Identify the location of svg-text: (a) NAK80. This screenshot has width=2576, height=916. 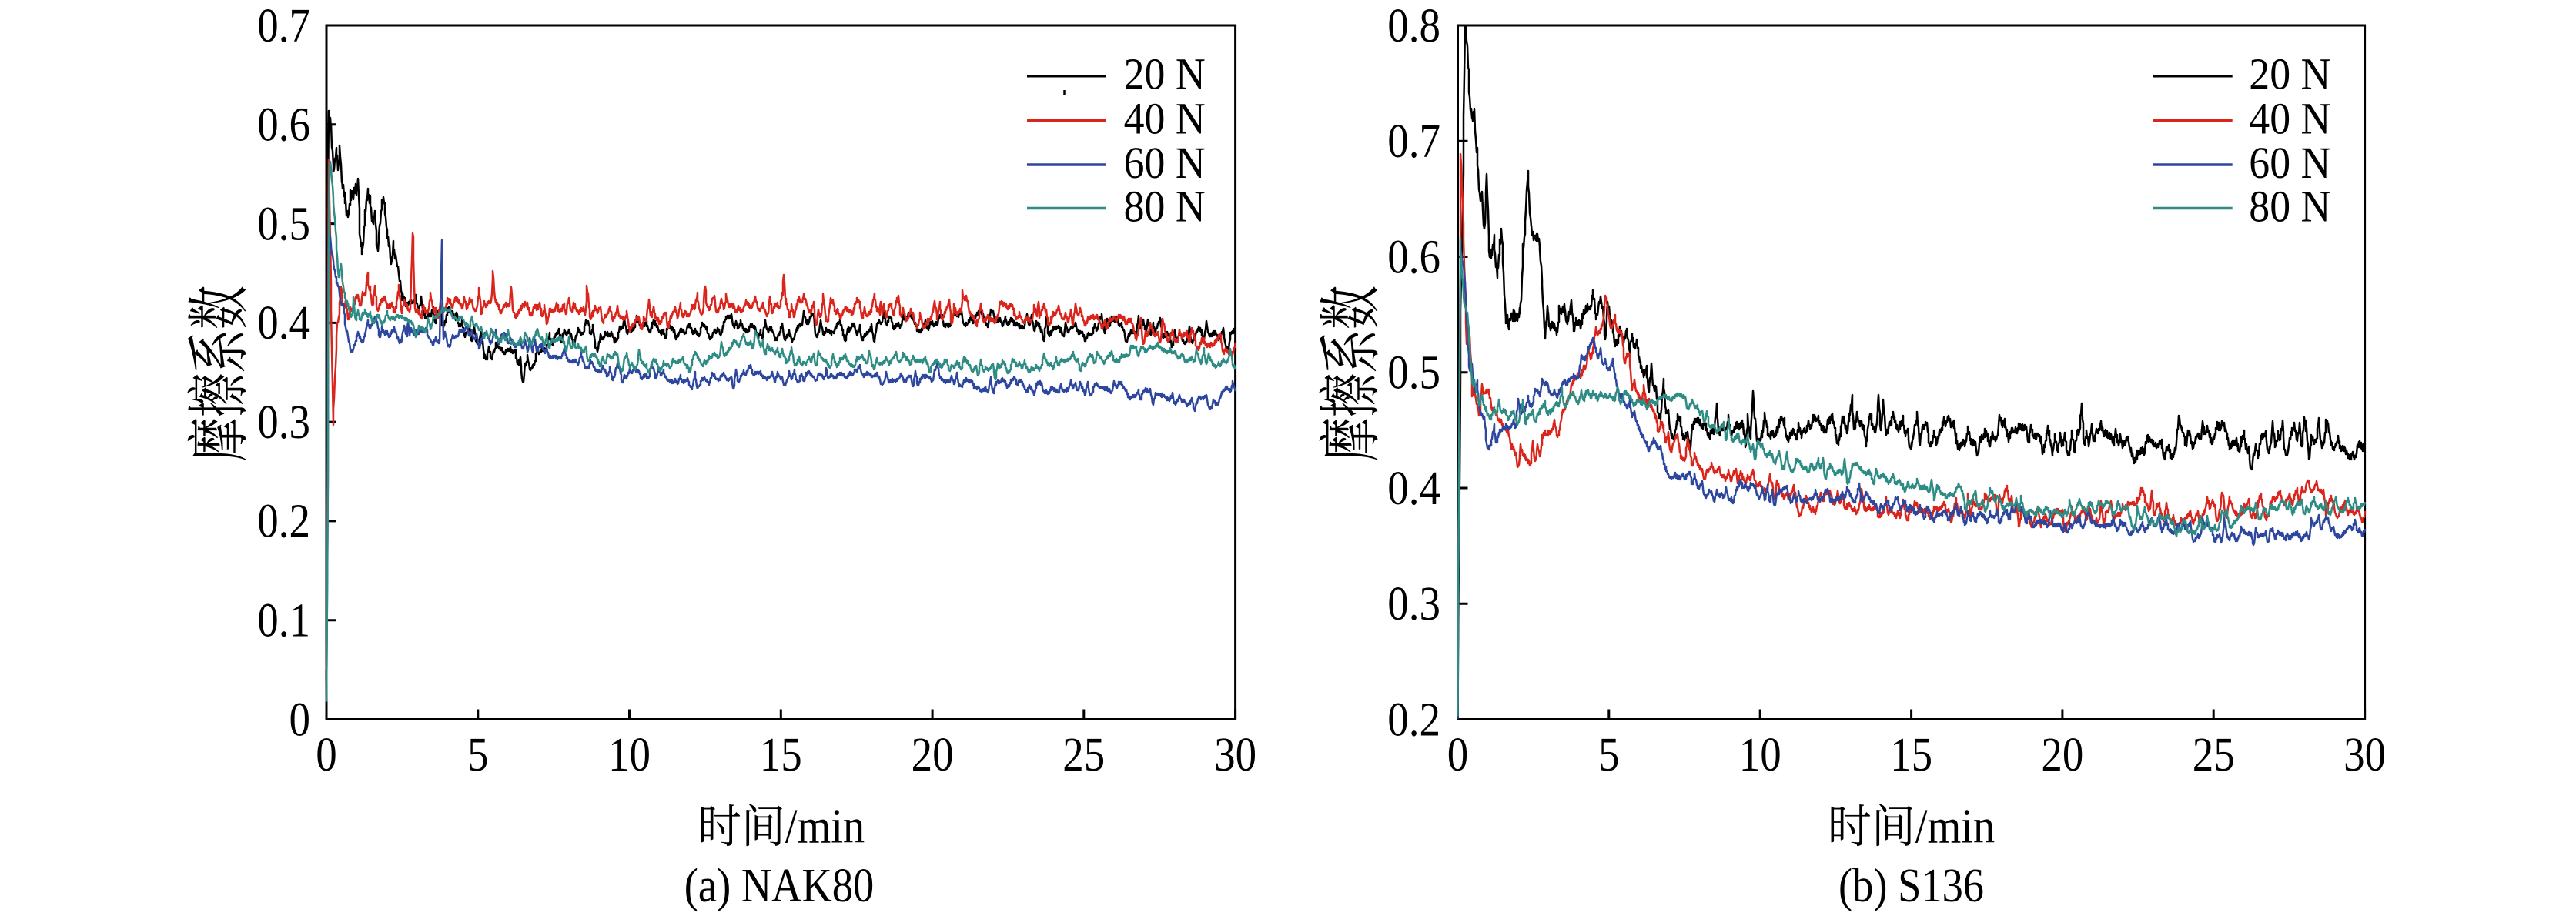
(779, 885).